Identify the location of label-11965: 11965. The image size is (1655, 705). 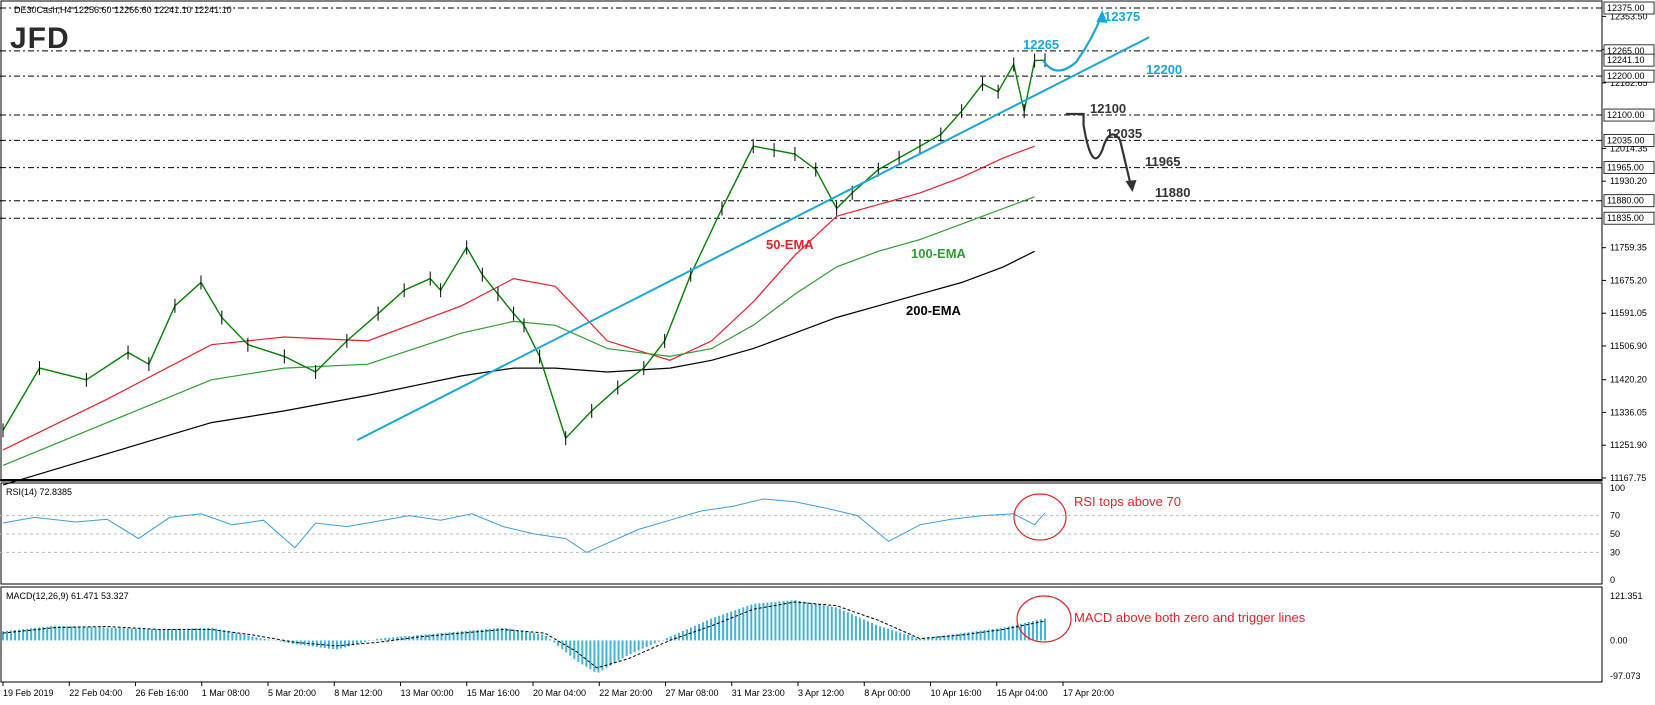
(1162, 161).